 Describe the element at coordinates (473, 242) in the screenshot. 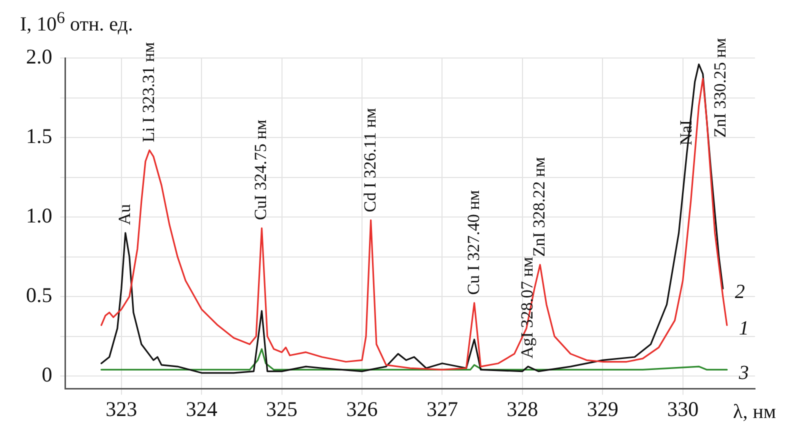

I see `annotation: Cu I 327.40 нм` at that location.